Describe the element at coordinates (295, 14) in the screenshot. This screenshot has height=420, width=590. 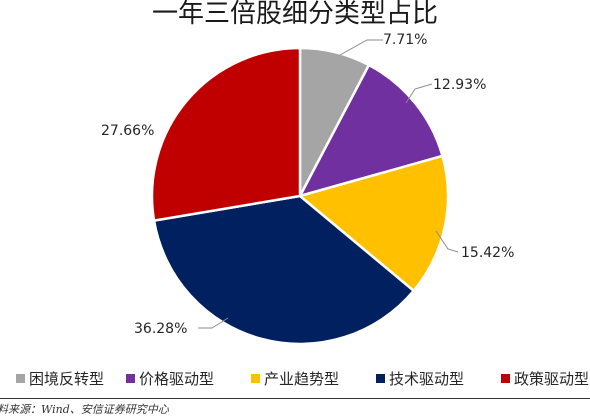
I see `chart-title: 一年三倍股细分类型占比` at that location.